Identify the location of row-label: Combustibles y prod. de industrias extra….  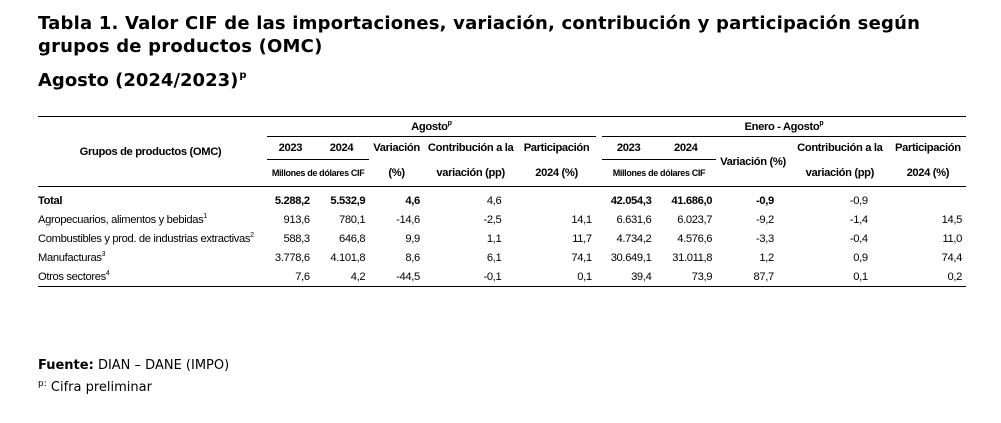
(152, 238).